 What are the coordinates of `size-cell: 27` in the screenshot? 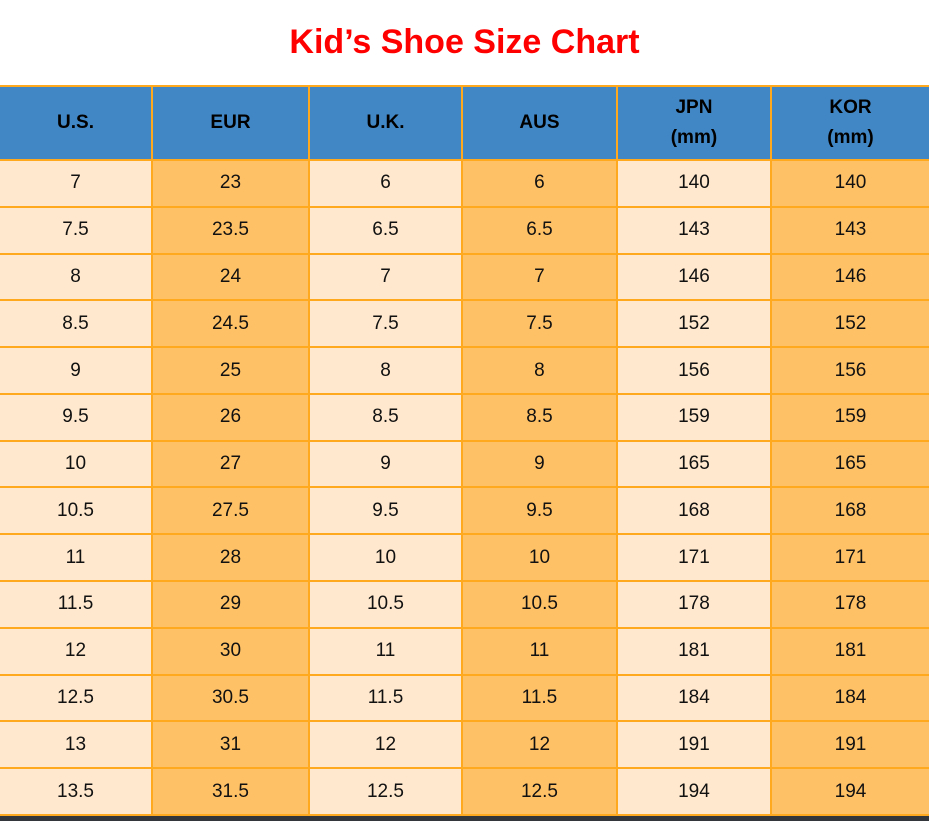 It's located at (230, 464).